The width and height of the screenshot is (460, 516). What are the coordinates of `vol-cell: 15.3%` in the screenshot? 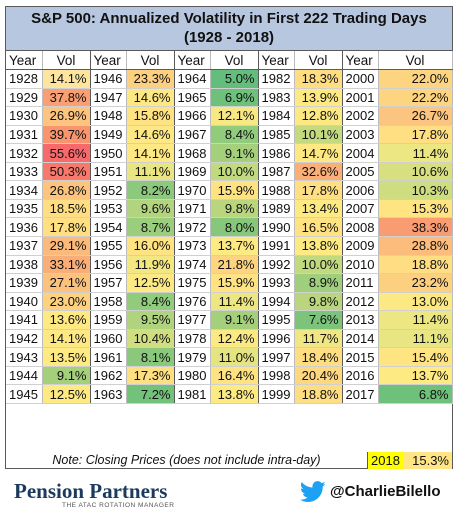 It's located at (415, 209).